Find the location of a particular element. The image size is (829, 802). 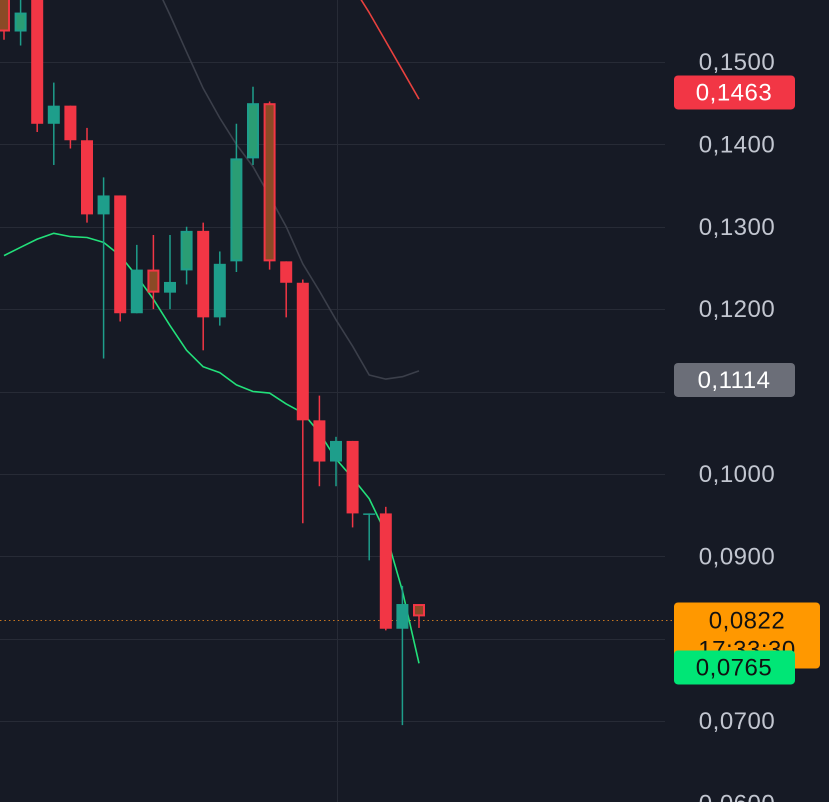

price-badge: 0,1463 is located at coordinates (734, 92).